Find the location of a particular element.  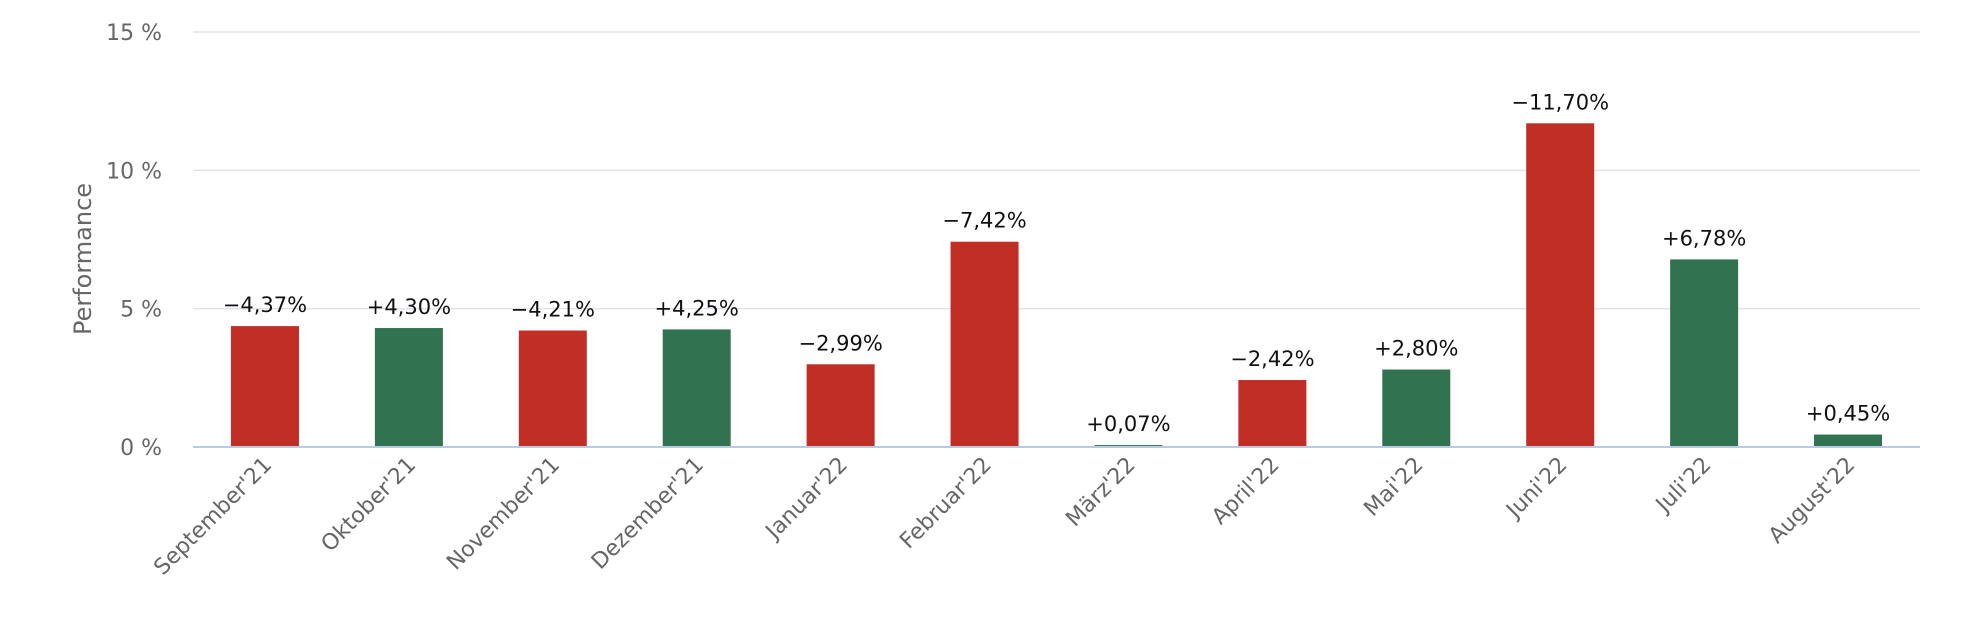

data-label: +4,30% is located at coordinates (409, 307).